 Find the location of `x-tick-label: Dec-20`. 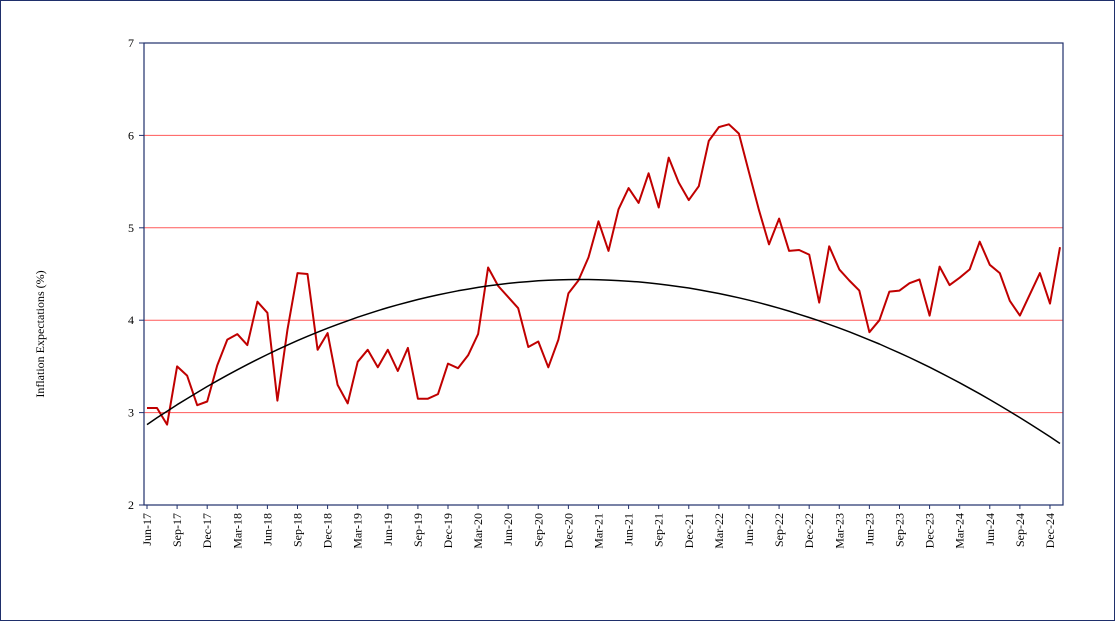

x-tick-label: Dec-20 is located at coordinates (568, 530).